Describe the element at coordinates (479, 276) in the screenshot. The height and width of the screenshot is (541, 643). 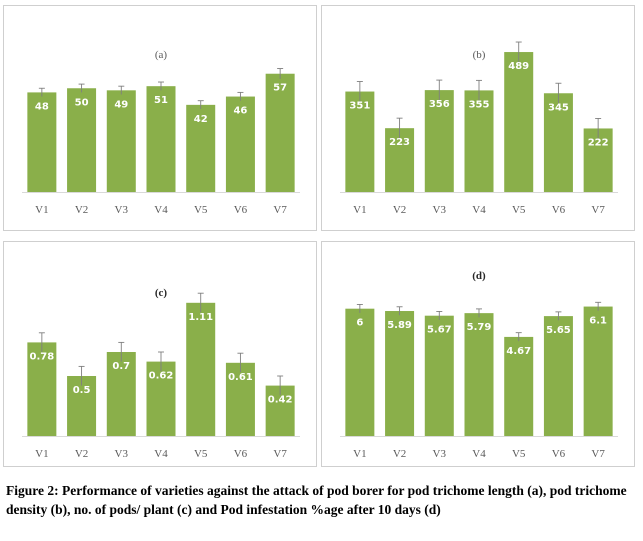
I see `chart-d-title: (d)` at that location.